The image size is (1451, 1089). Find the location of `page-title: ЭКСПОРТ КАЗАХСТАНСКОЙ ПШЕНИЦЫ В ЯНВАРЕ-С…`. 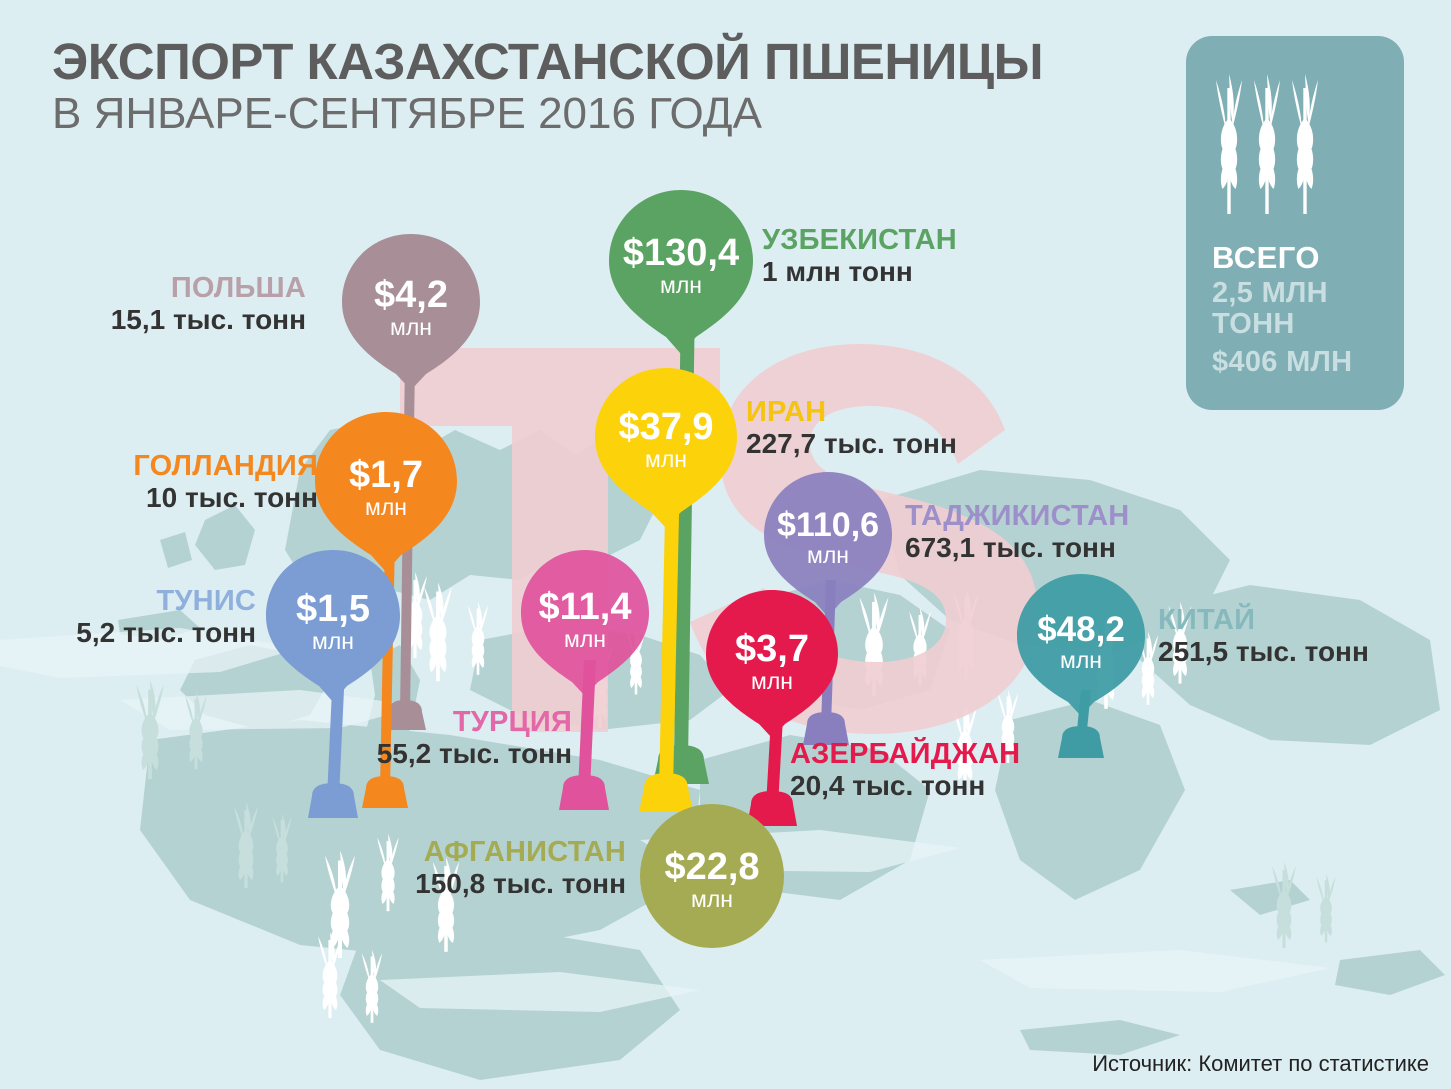

page-title: ЭКСПОРТ КАЗАХСТАНСКОЙ ПШЕНИЦЫ В ЯНВАРЕ-С… is located at coordinates (548, 86).